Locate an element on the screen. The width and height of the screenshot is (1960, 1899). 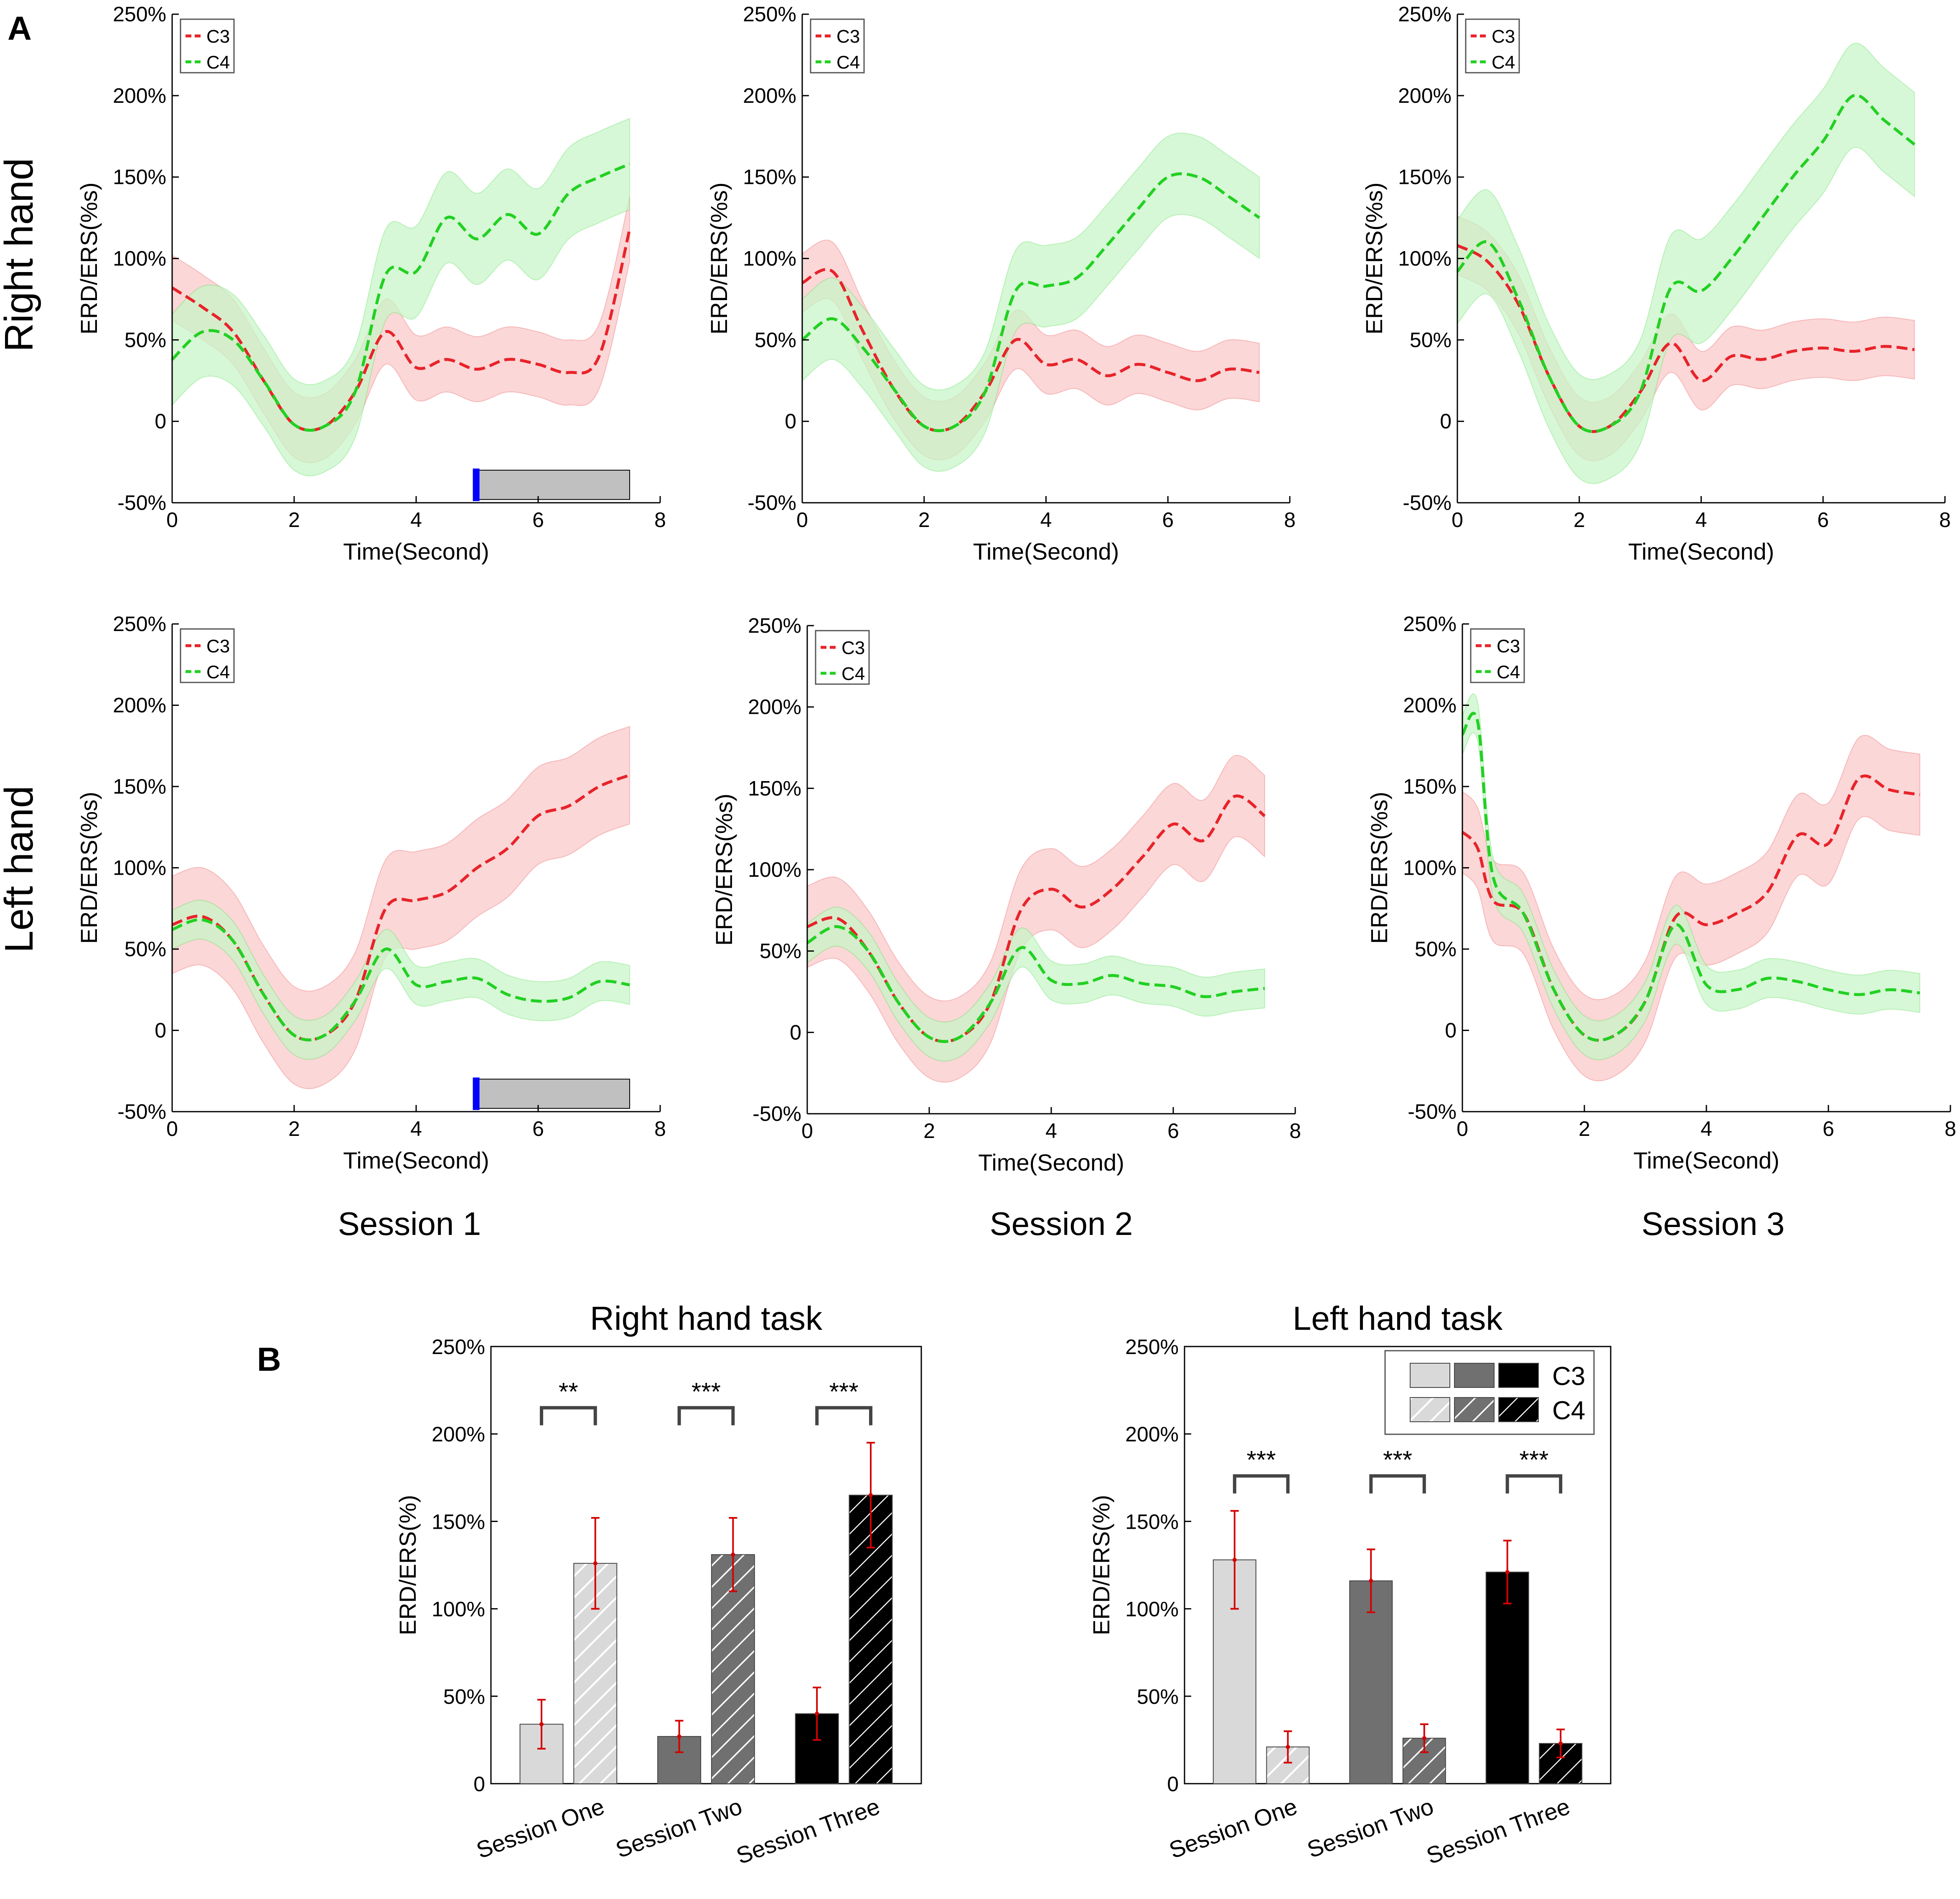
y-axis-label: ERD/ERS(%s) is located at coordinates (724, 870).